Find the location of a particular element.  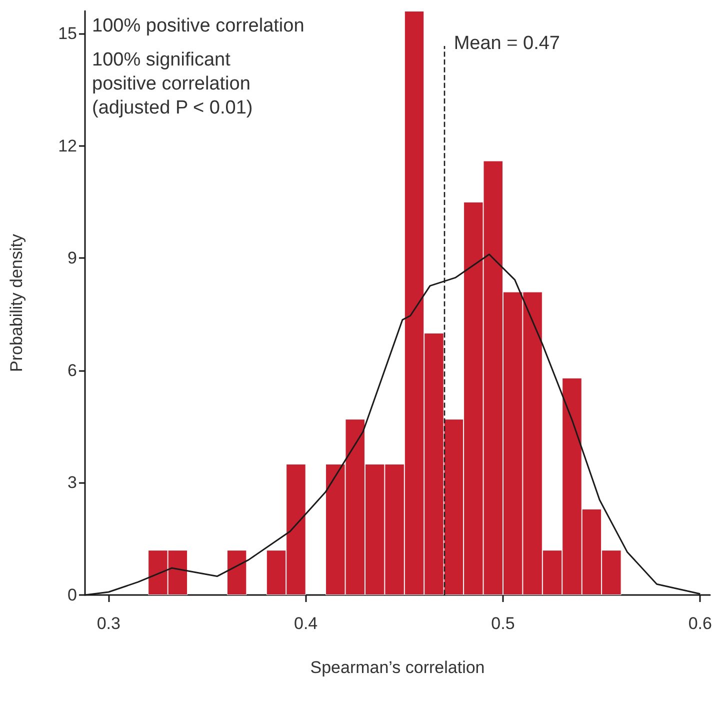

annotation: 100% significant positive correlation (adjusted P < 0.01) is located at coordinates (172, 84).